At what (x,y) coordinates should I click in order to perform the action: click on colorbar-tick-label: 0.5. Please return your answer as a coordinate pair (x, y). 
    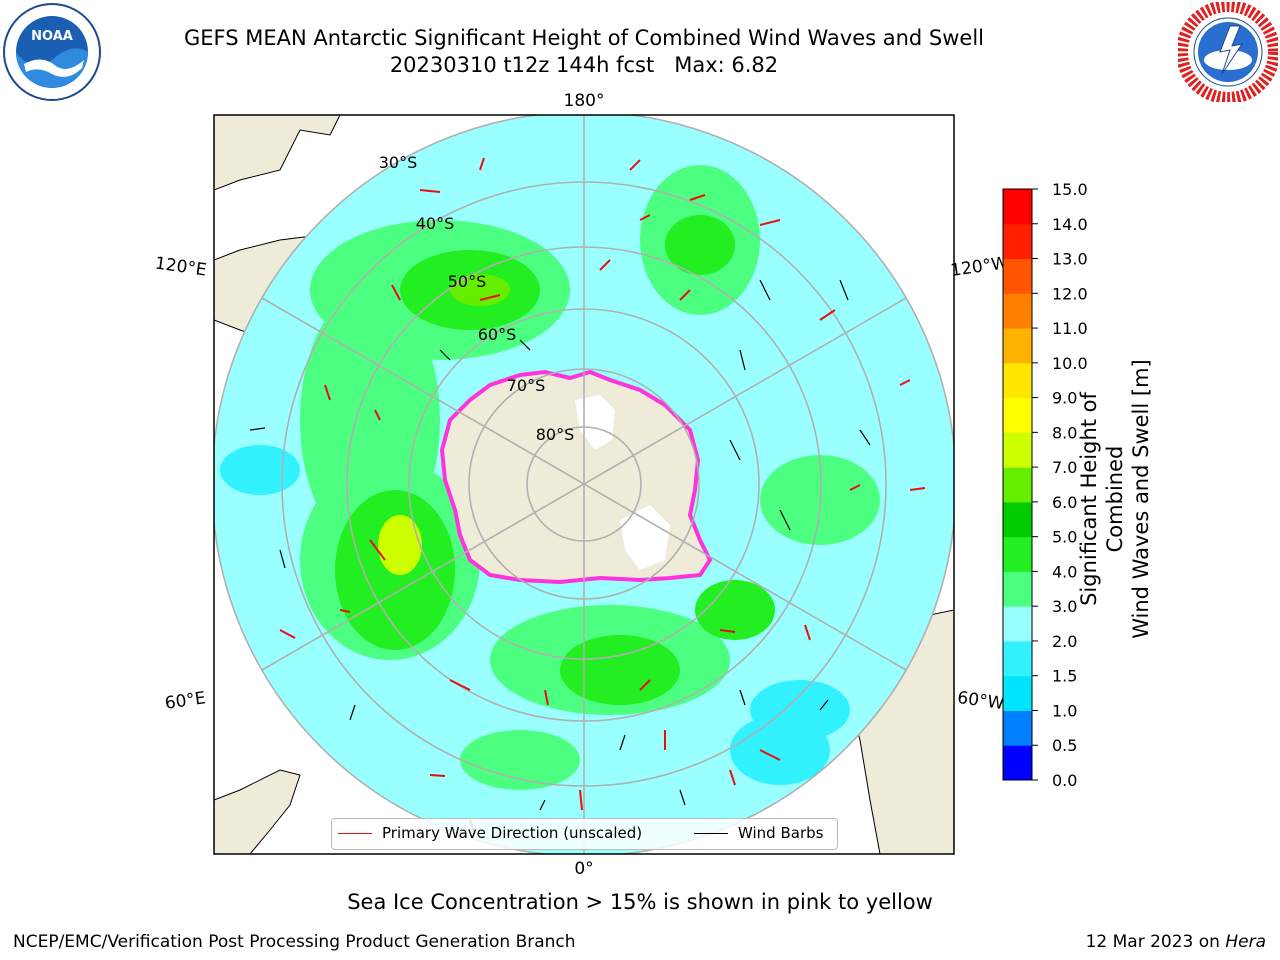
    Looking at the image, I should click on (1064, 745).